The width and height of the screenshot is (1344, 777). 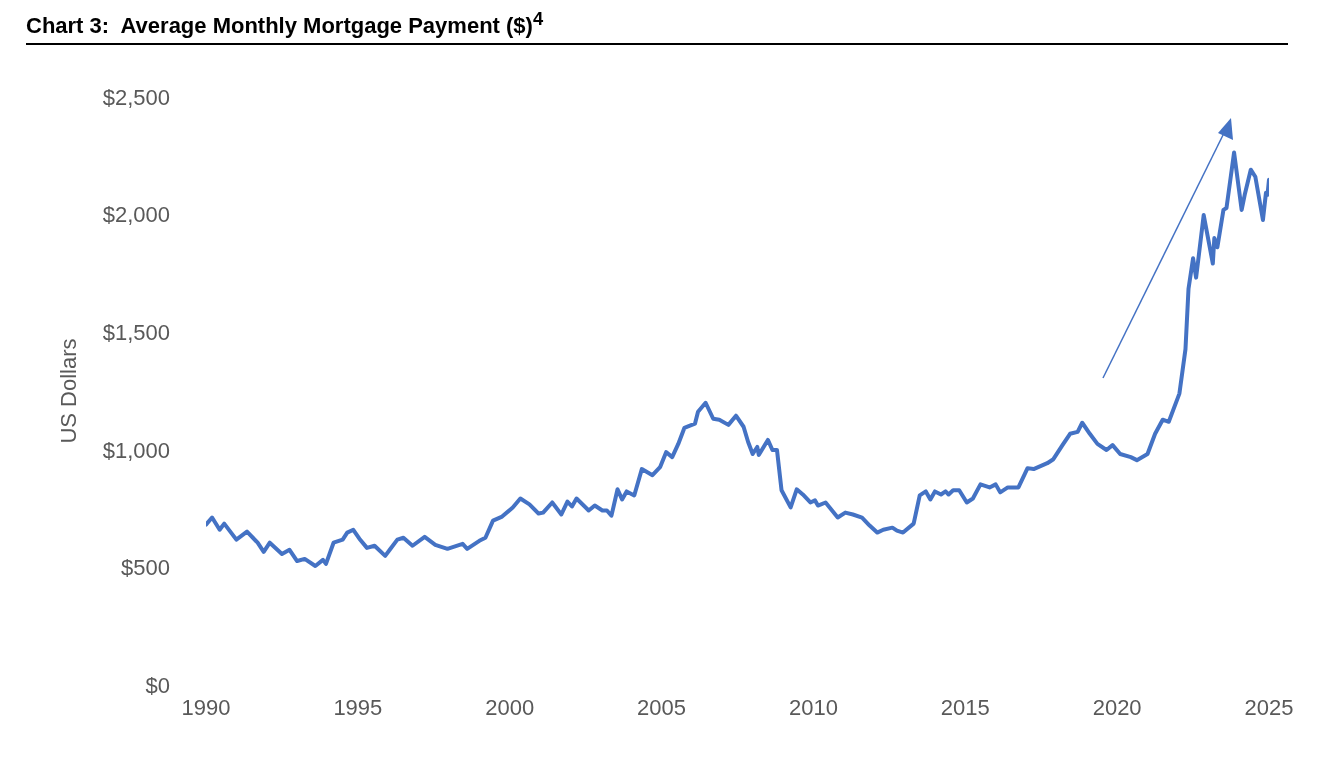 I want to click on x-tick-label: 2010, so click(x=813, y=707).